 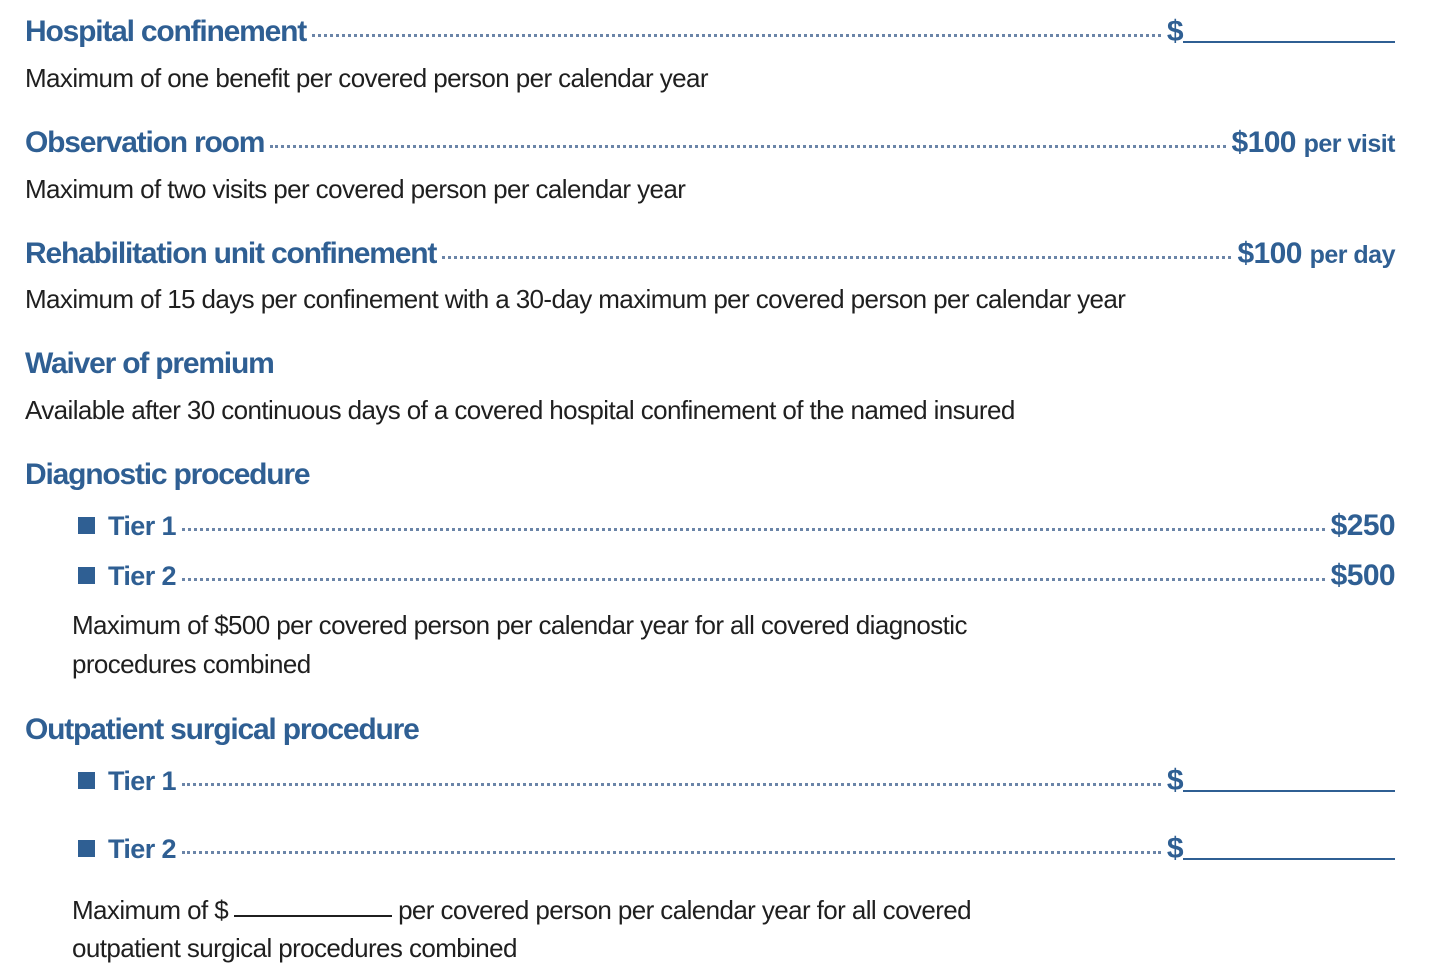 What do you see at coordinates (1281, 32) in the screenshot?
I see `hospital-amount: $` at bounding box center [1281, 32].